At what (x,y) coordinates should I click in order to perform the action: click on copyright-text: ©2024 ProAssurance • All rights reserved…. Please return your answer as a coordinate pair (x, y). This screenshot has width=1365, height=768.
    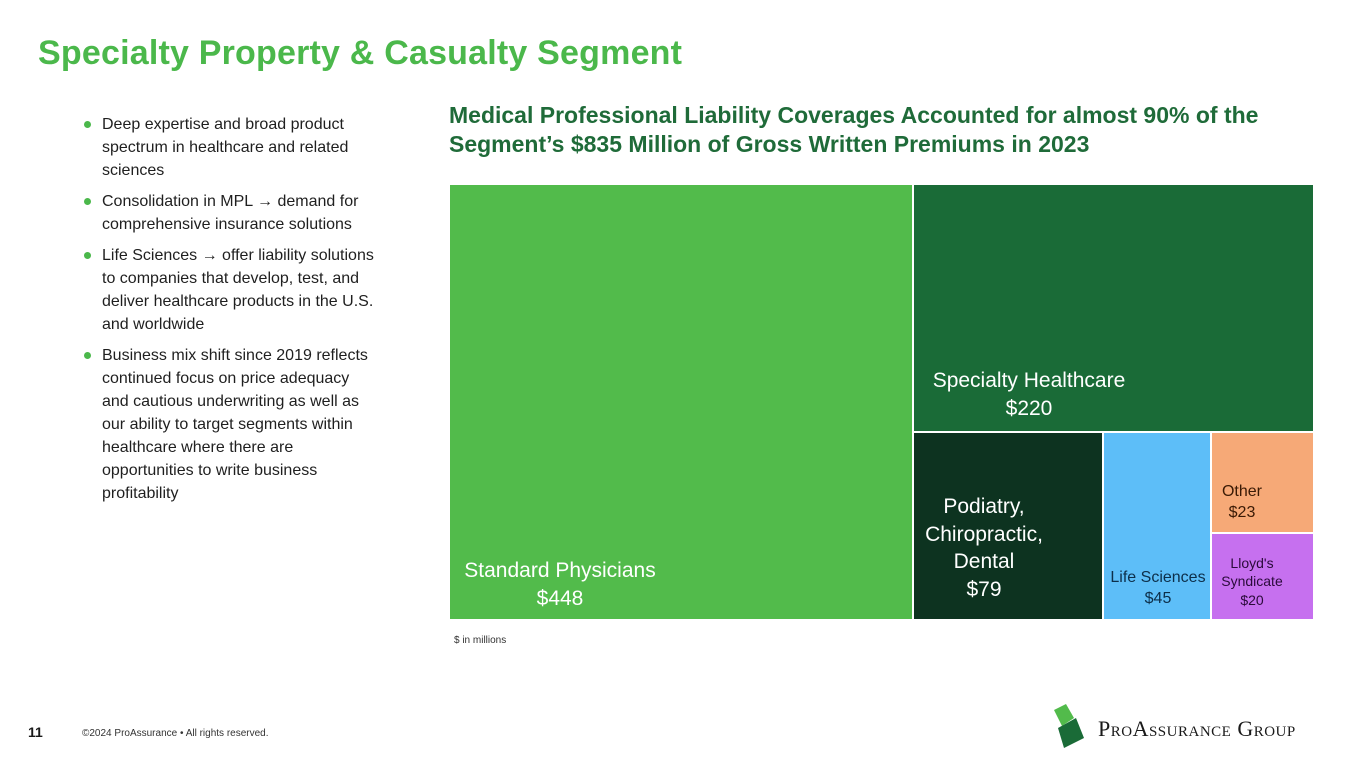
    Looking at the image, I should click on (175, 733).